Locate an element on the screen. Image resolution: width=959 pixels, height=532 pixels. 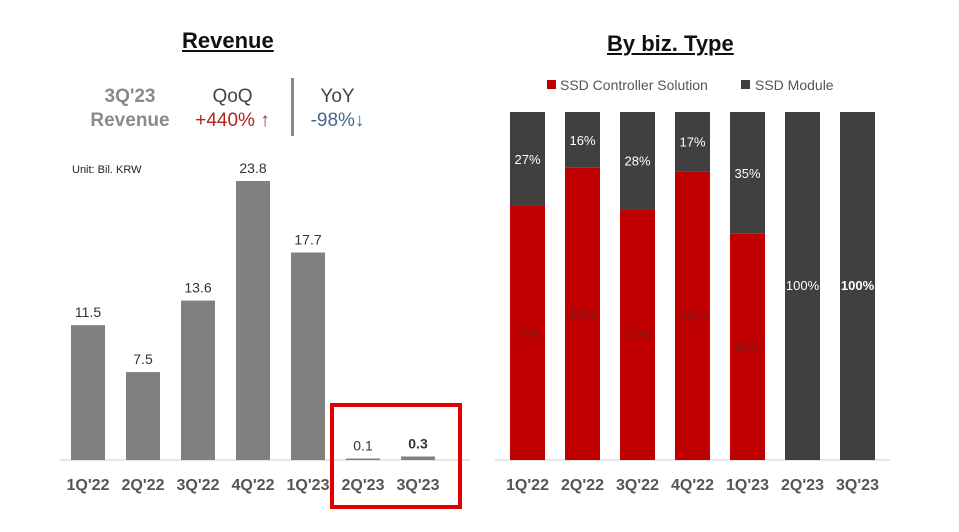
yoy-block: YoY -98%↓ is located at coordinates (337, 109).